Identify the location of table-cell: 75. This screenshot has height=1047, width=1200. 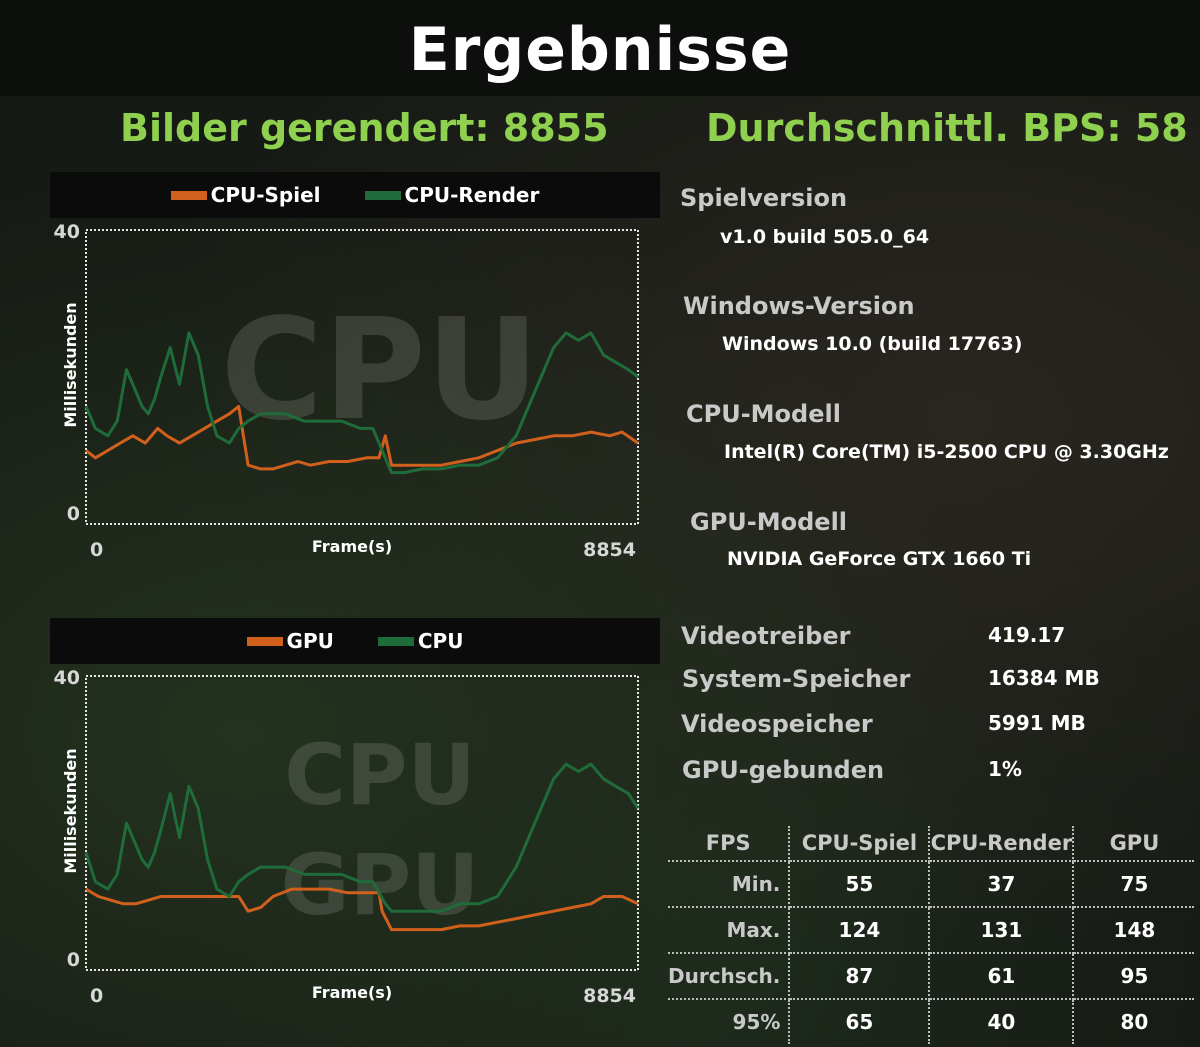
(1134, 884).